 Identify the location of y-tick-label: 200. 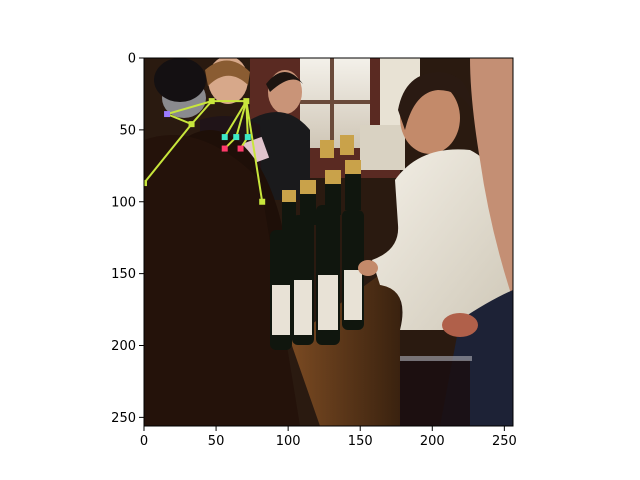
(123, 346).